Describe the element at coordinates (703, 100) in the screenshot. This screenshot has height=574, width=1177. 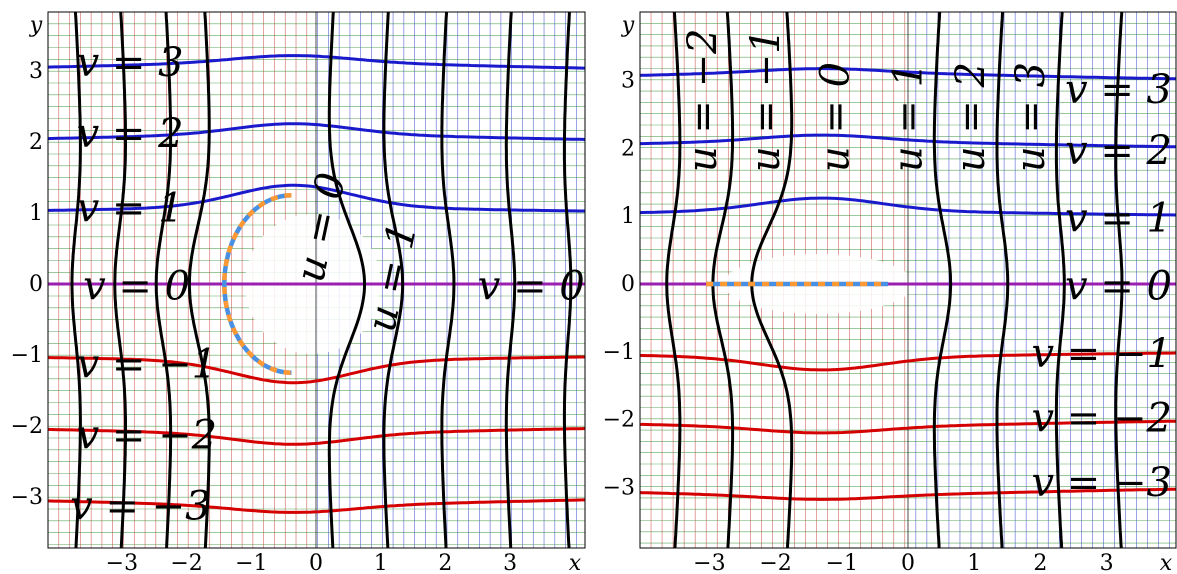
I see `u-curve-label: u = −2` at that location.